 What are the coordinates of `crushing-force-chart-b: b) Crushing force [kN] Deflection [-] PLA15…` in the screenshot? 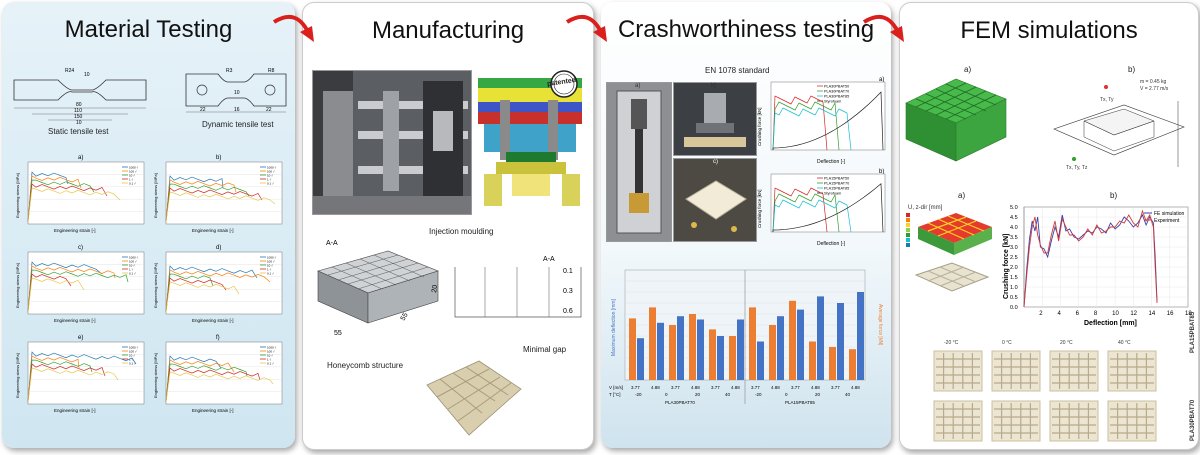 It's located at (821, 208).